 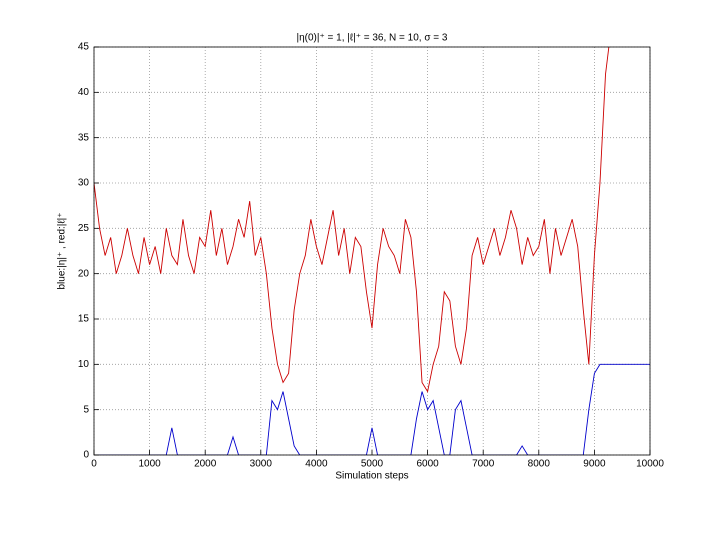 What do you see at coordinates (149, 464) in the screenshot?
I see `x-tick-label: 1000` at bounding box center [149, 464].